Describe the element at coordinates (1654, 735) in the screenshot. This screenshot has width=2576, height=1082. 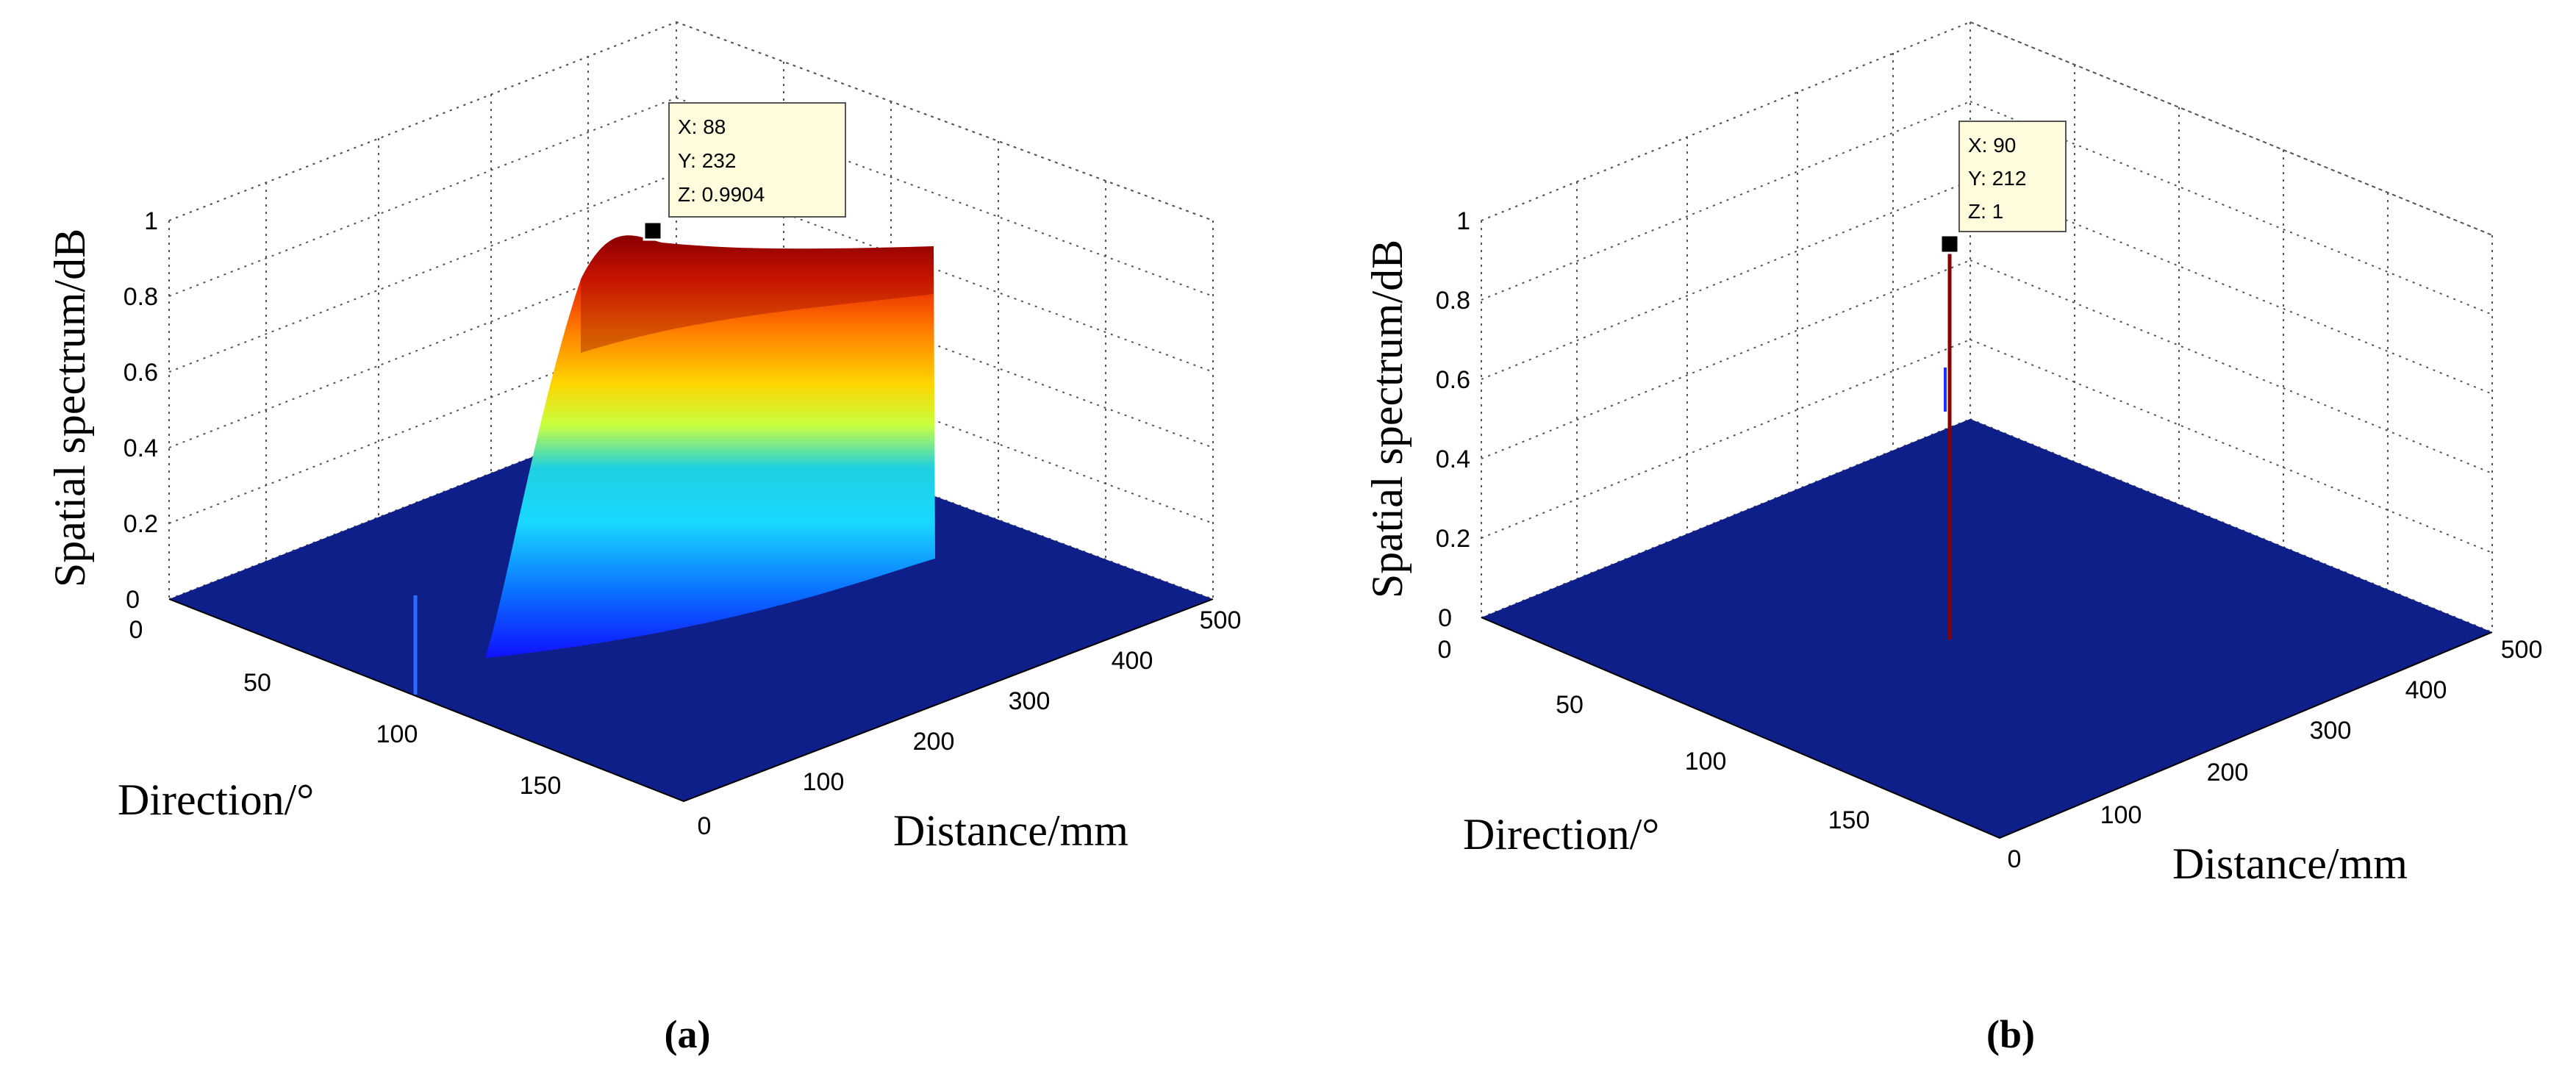
I see `panel-b-x-ticks: 0 50 100 150` at that location.